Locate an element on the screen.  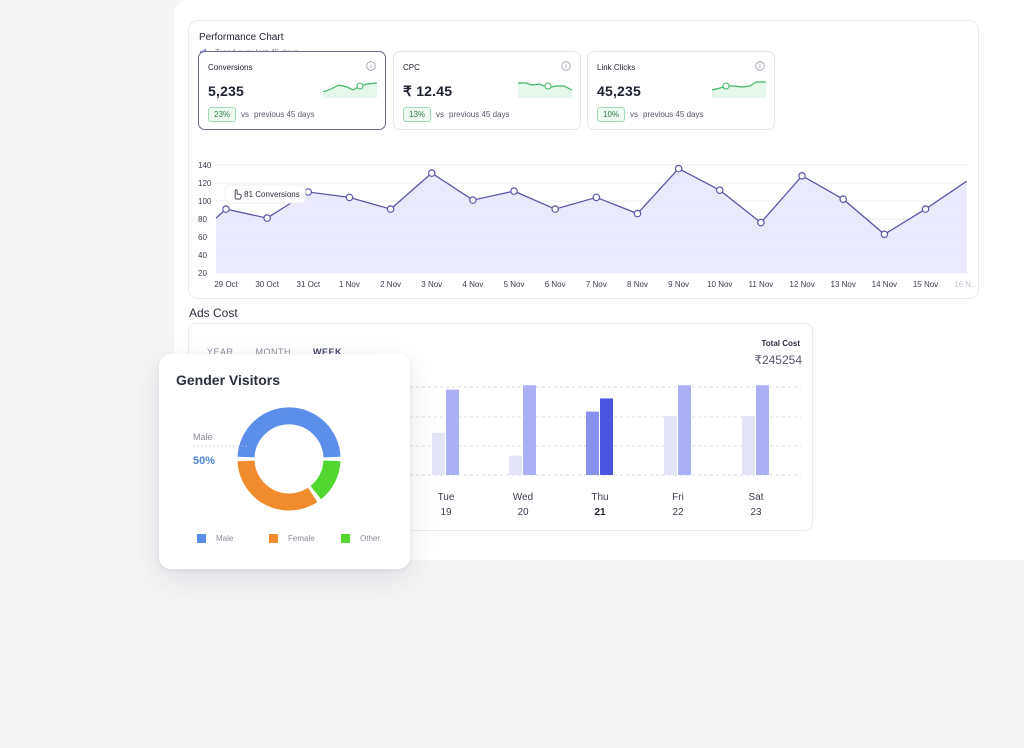
y-tick-label: 120 is located at coordinates (205, 183).